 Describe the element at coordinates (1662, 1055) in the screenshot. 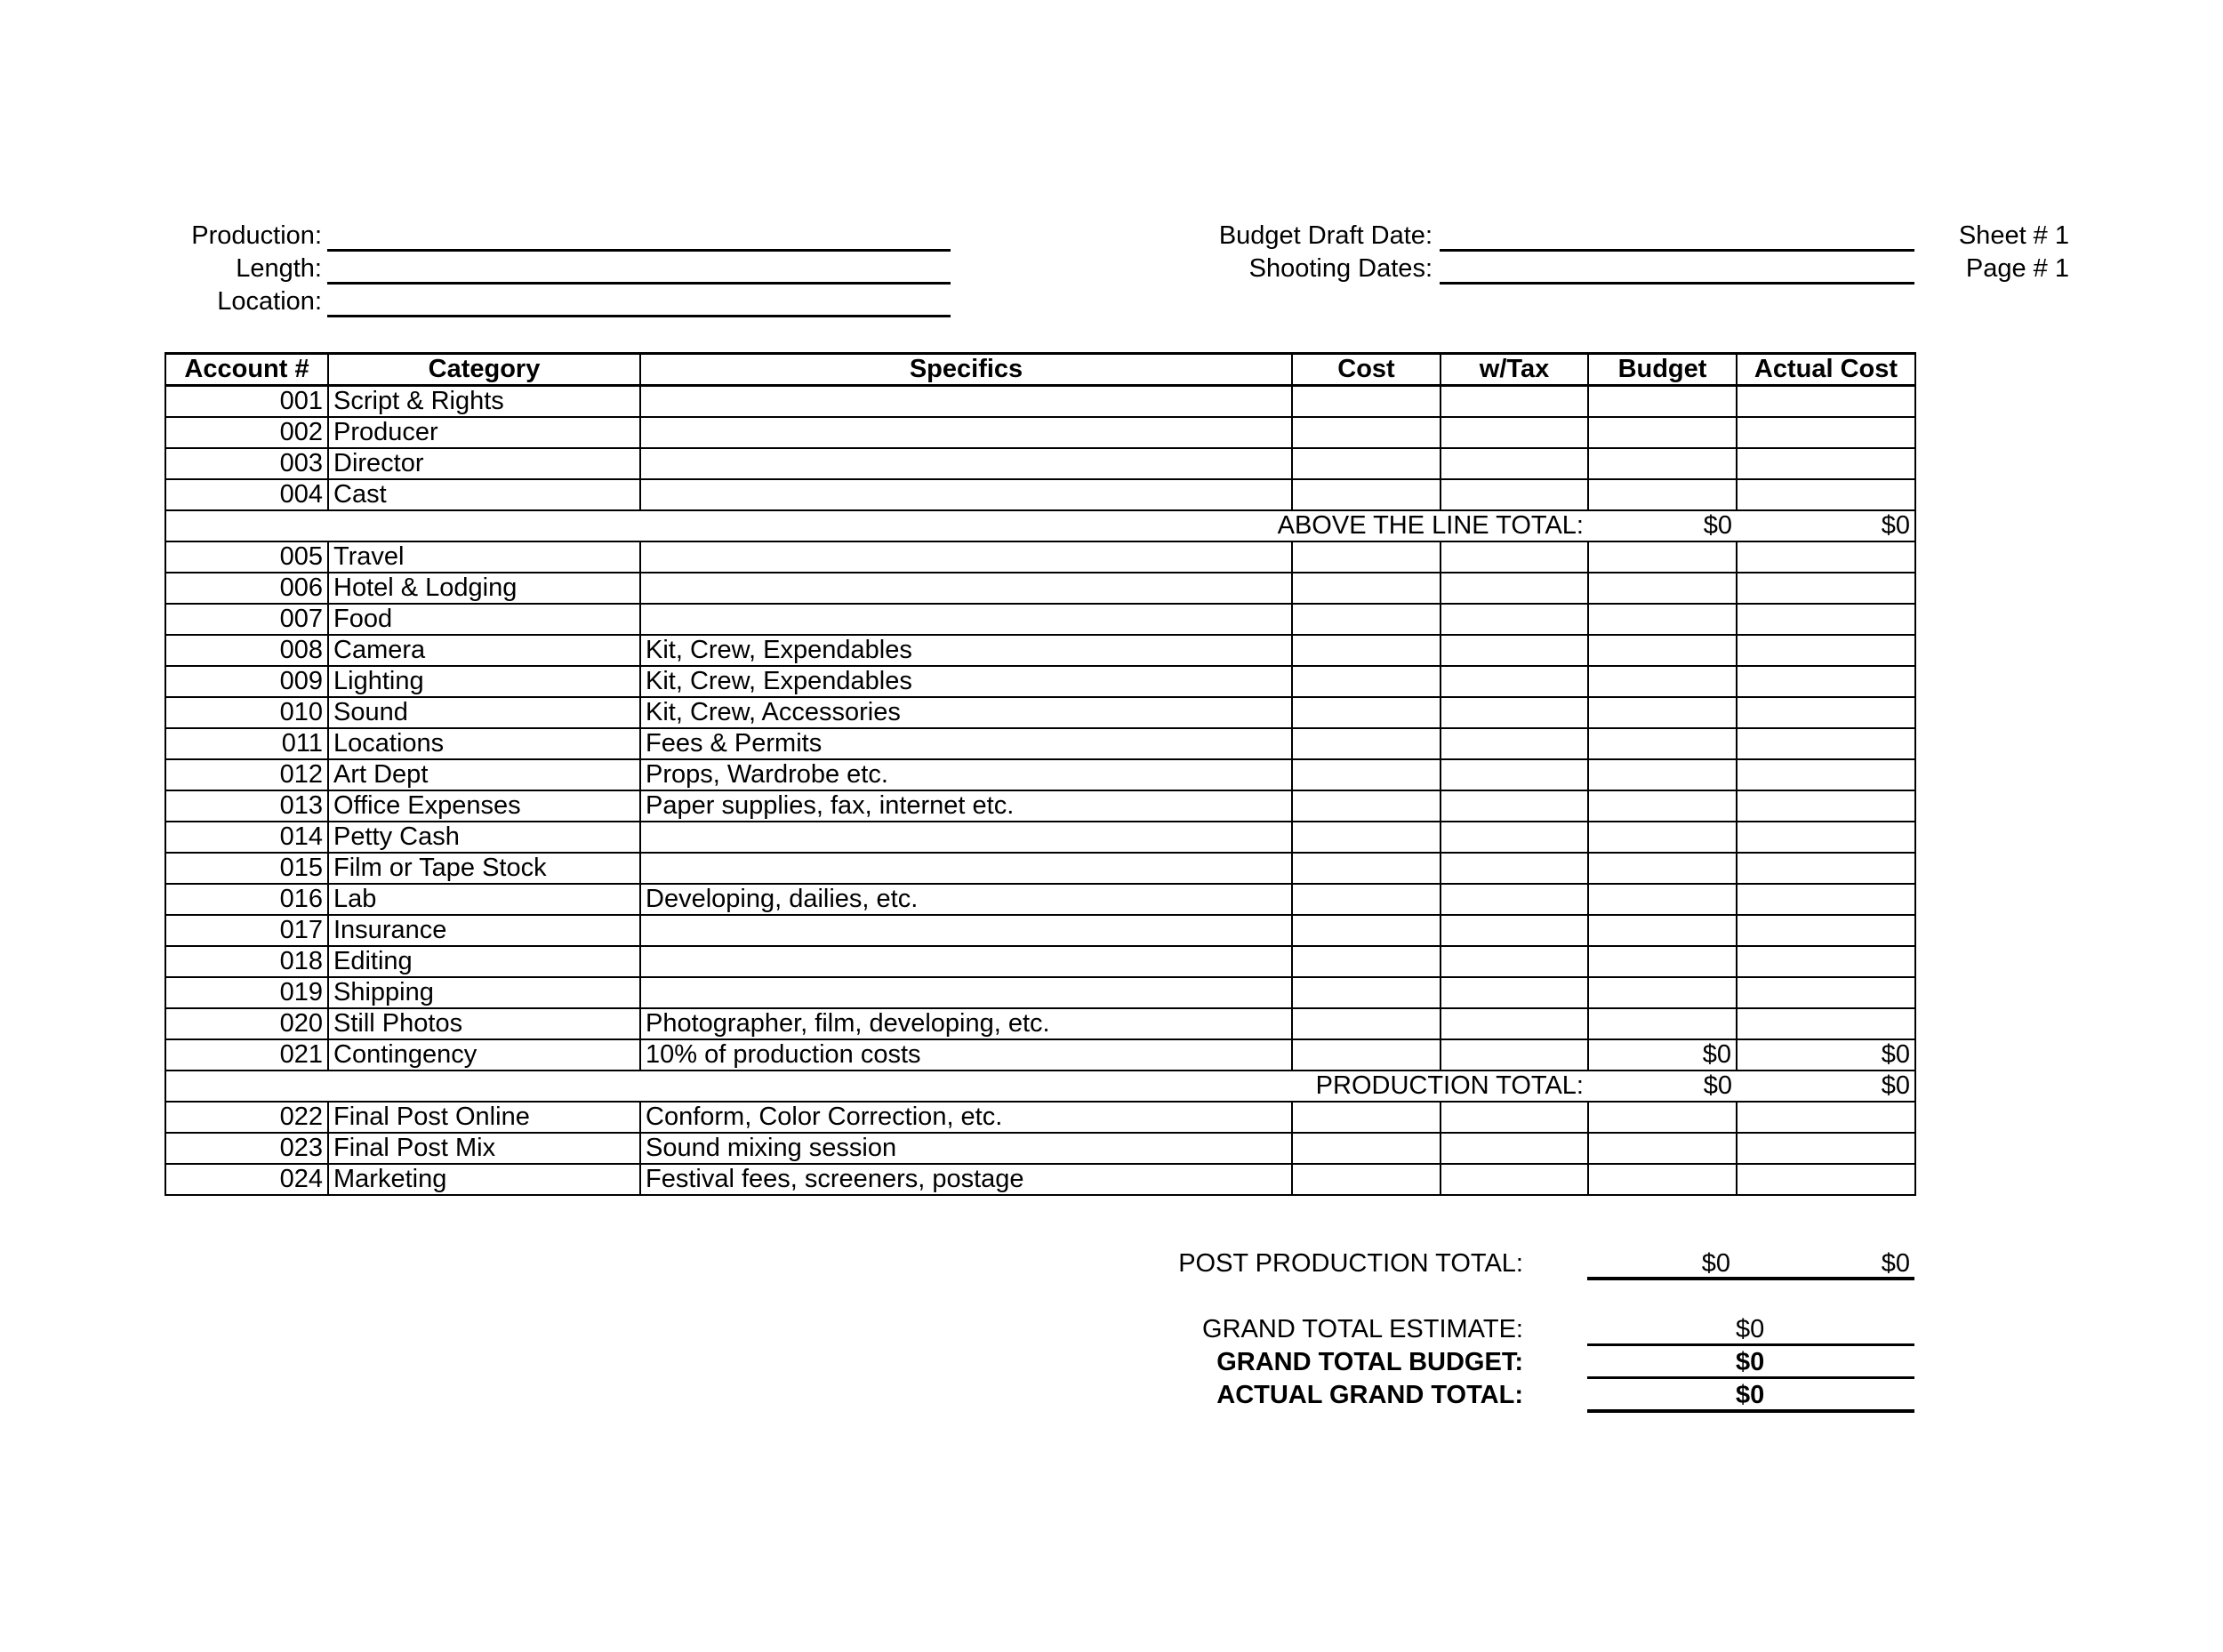

I see `budget-cell: $0` at that location.